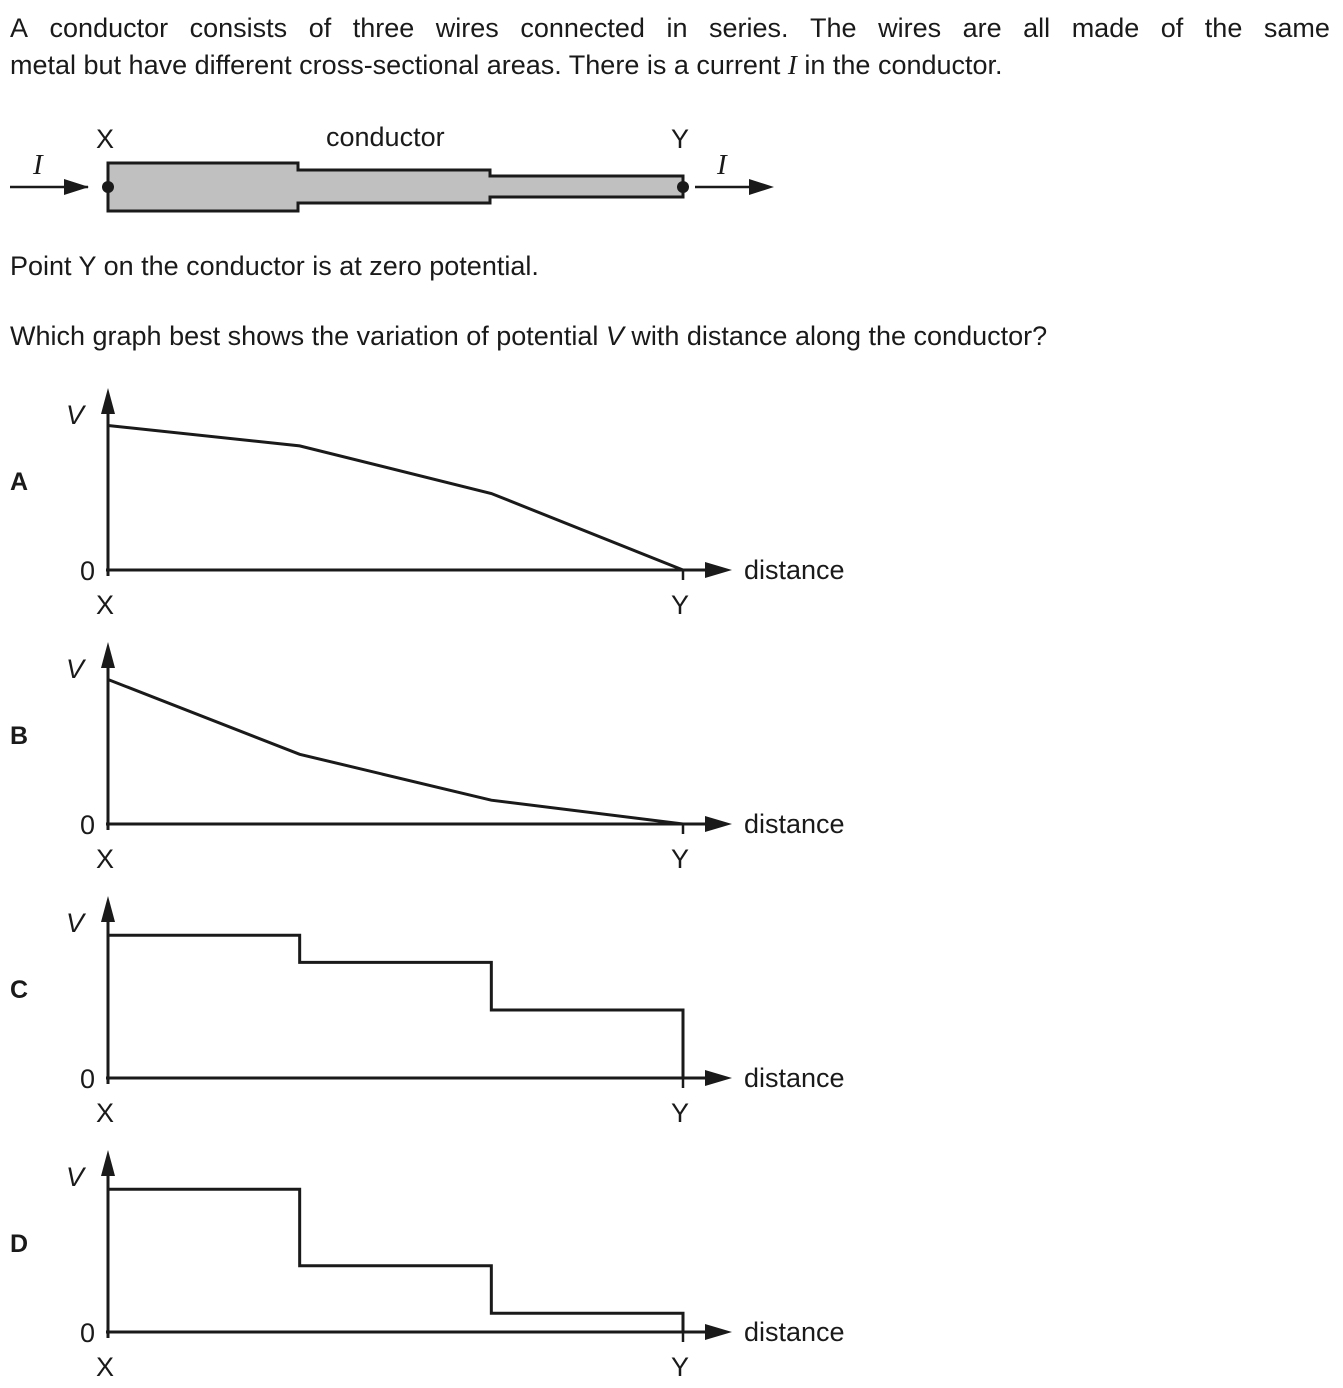 The height and width of the screenshot is (1388, 1343). I want to click on question-word: conductor, so click(109, 28).